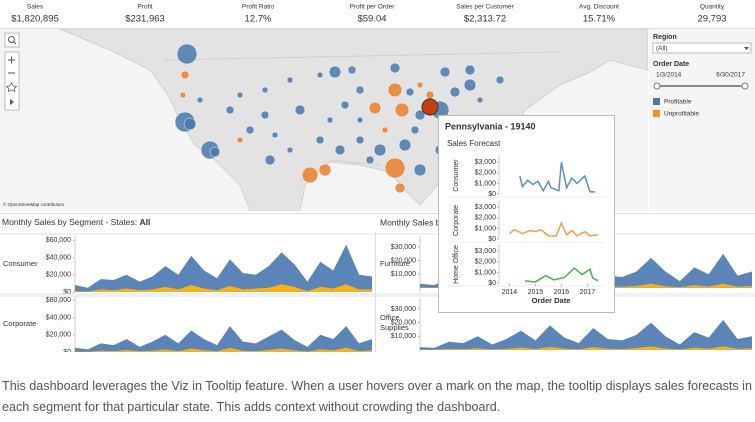 Image resolution: width=755 pixels, height=422 pixels. Describe the element at coordinates (490, 126) in the screenshot. I see `tooltip-title: Pennsylvania - 19140` at that location.